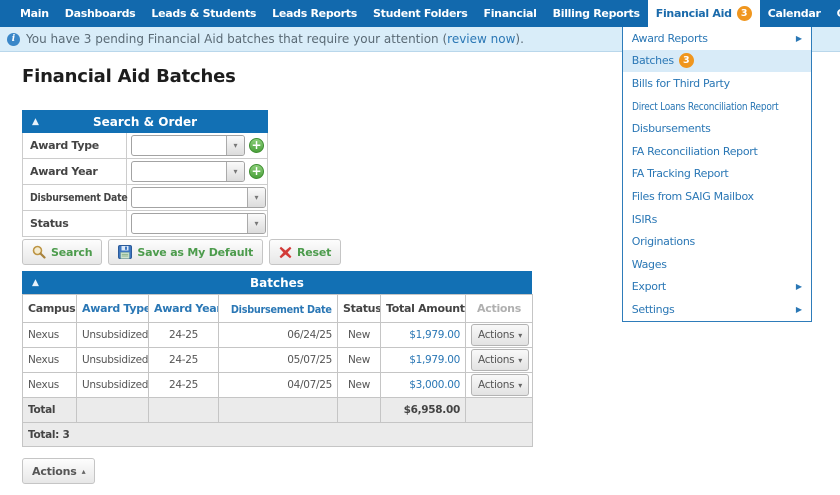 The width and height of the screenshot is (840, 495). Describe the element at coordinates (256, 145) in the screenshot. I see `add-award-type-button: +` at that location.